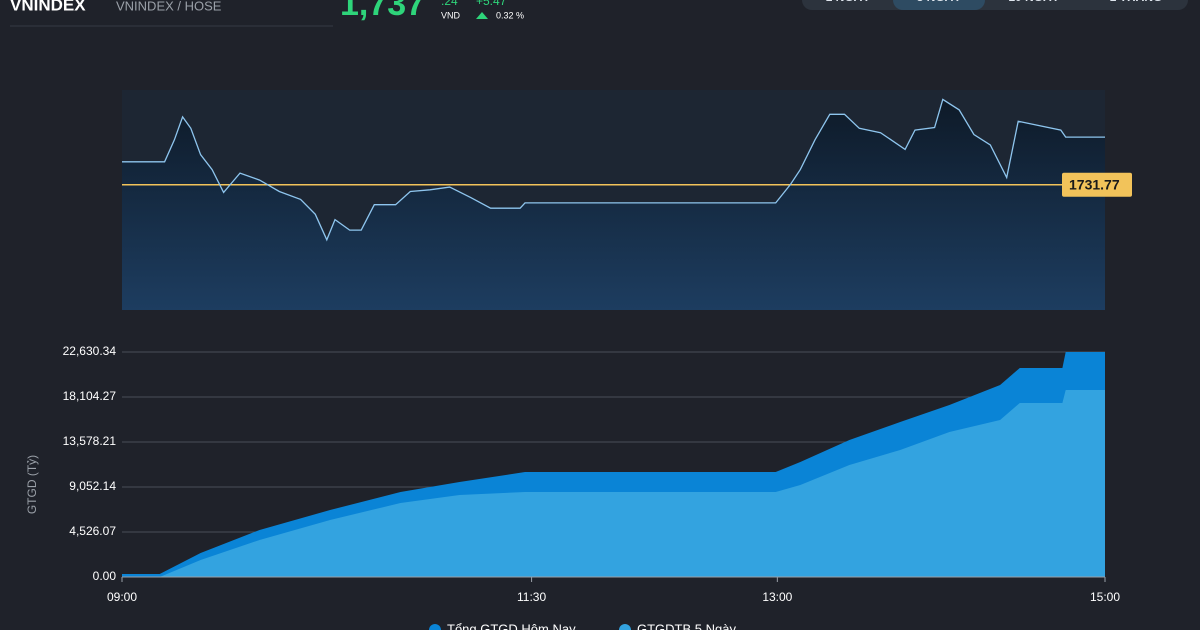  What do you see at coordinates (48, 7) in the screenshot?
I see `symbol: VNINDEX` at bounding box center [48, 7].